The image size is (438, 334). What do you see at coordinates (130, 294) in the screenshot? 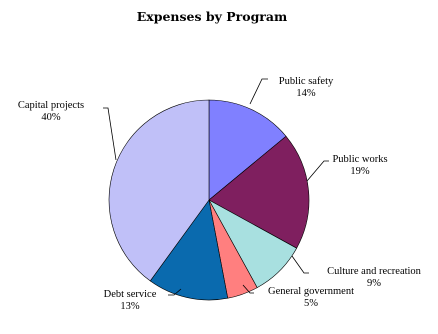
I see `slice-label: Debt service` at bounding box center [130, 294].